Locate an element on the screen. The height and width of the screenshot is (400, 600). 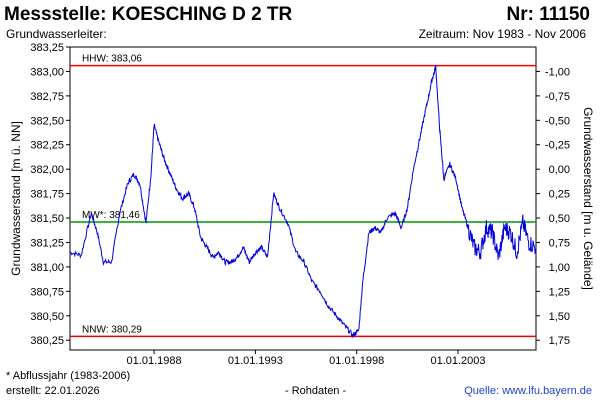
y-axis-label: Grundwasserstand [m ü. NN] is located at coordinates (16, 198).